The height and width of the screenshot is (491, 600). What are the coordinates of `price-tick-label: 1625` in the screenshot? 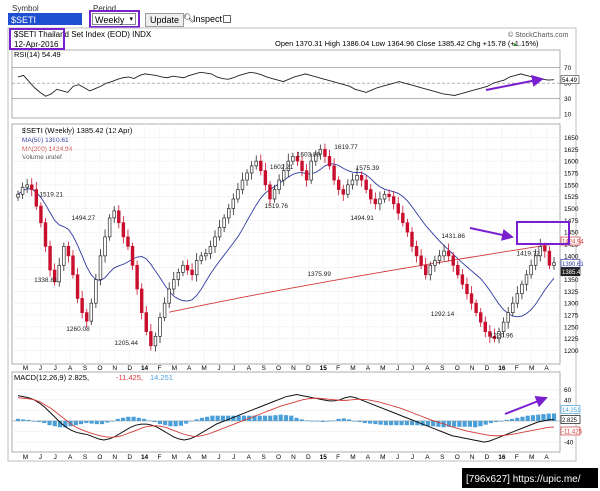 It's located at (571, 150).